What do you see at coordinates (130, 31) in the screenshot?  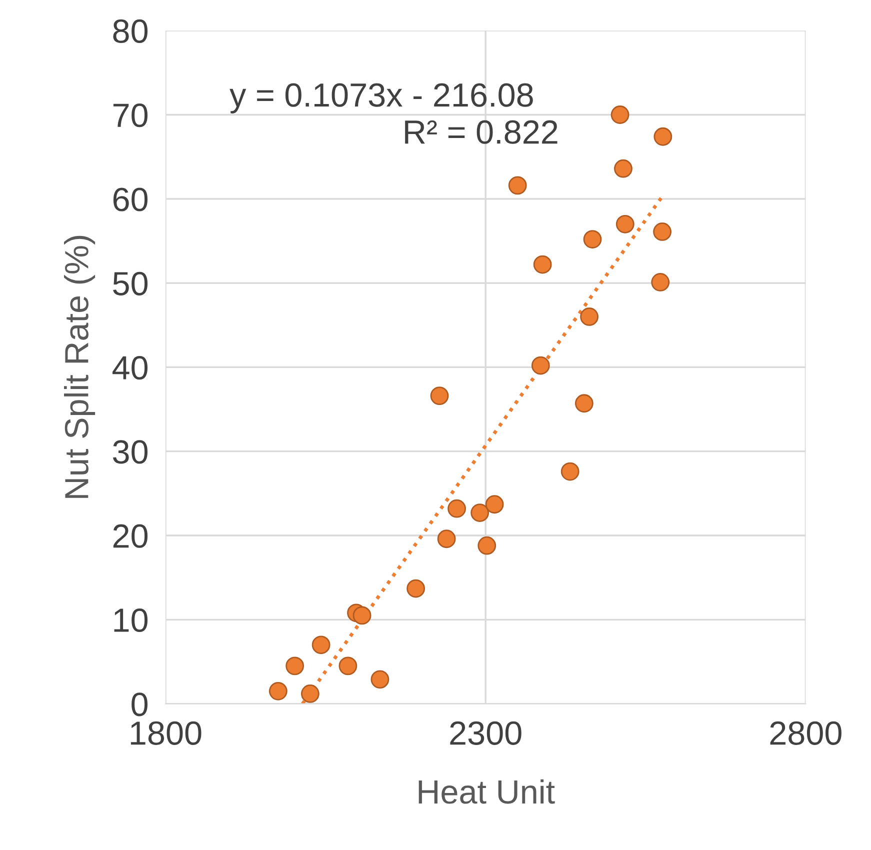 I see `y-tick-label: 80` at bounding box center [130, 31].